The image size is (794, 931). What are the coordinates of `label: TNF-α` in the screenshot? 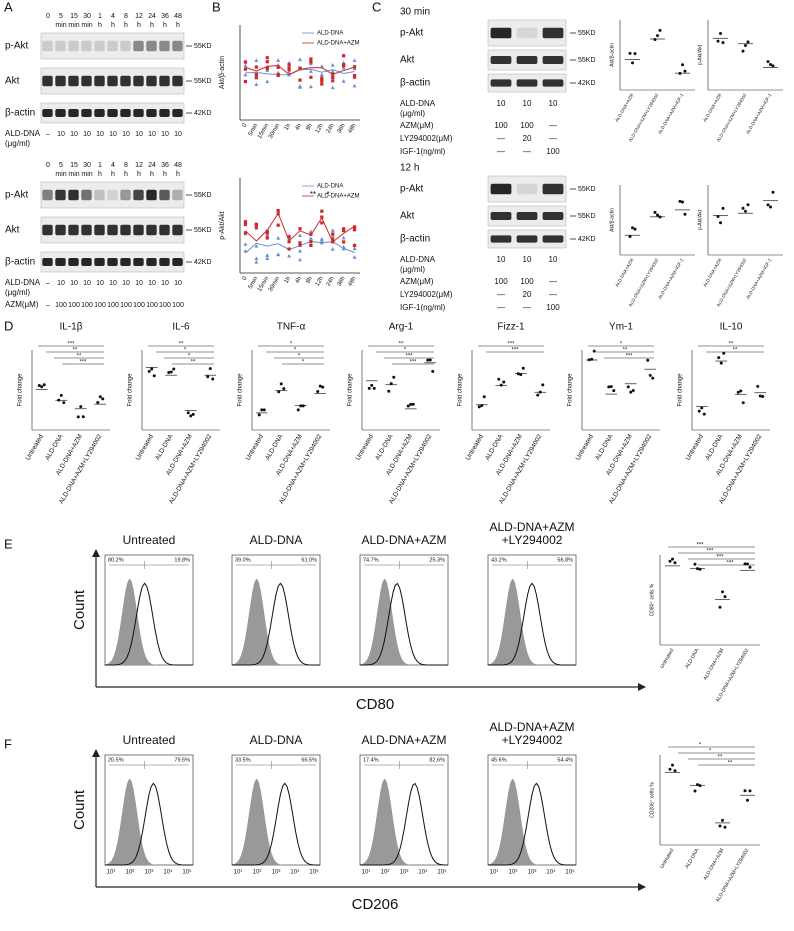 It's located at (291, 327).